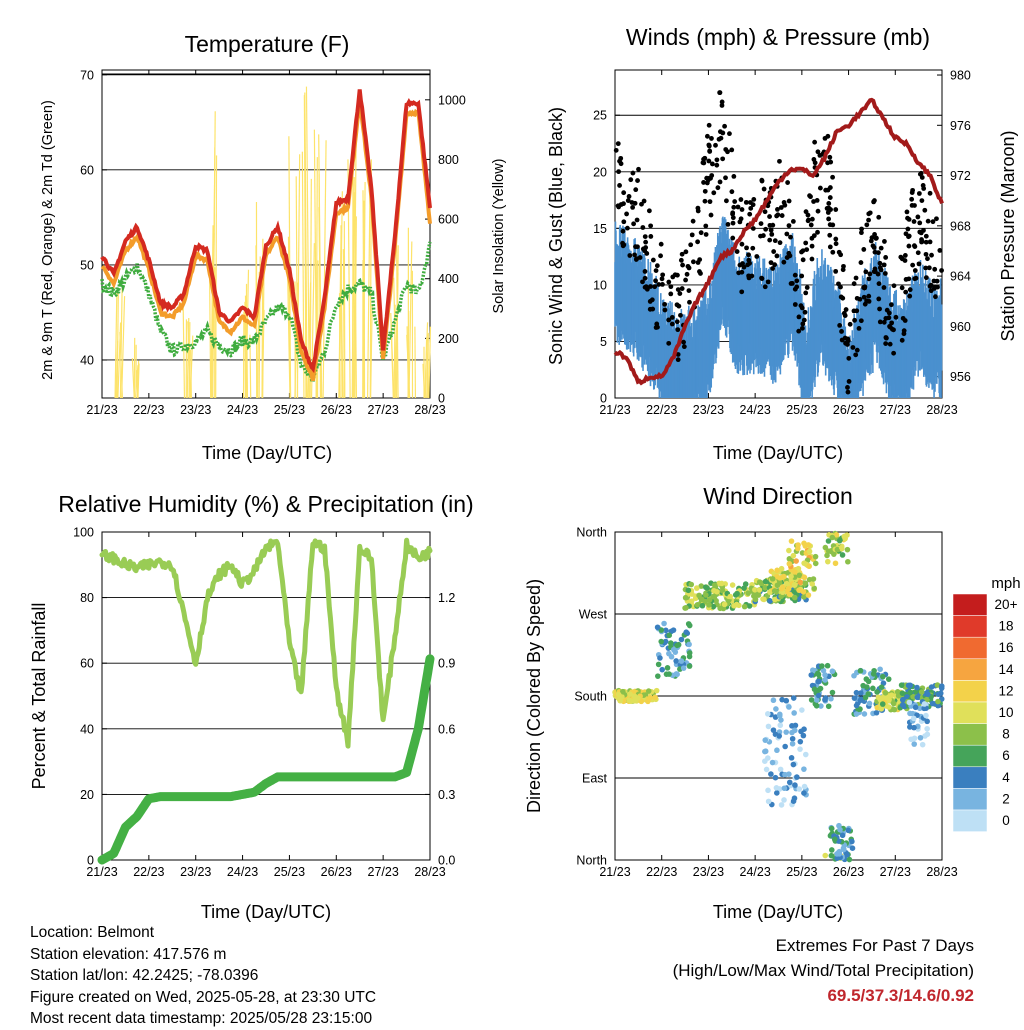 Image resolution: width=1024 pixels, height=1030 pixels. I want to click on winds-ytick-label: 20, so click(600, 172).